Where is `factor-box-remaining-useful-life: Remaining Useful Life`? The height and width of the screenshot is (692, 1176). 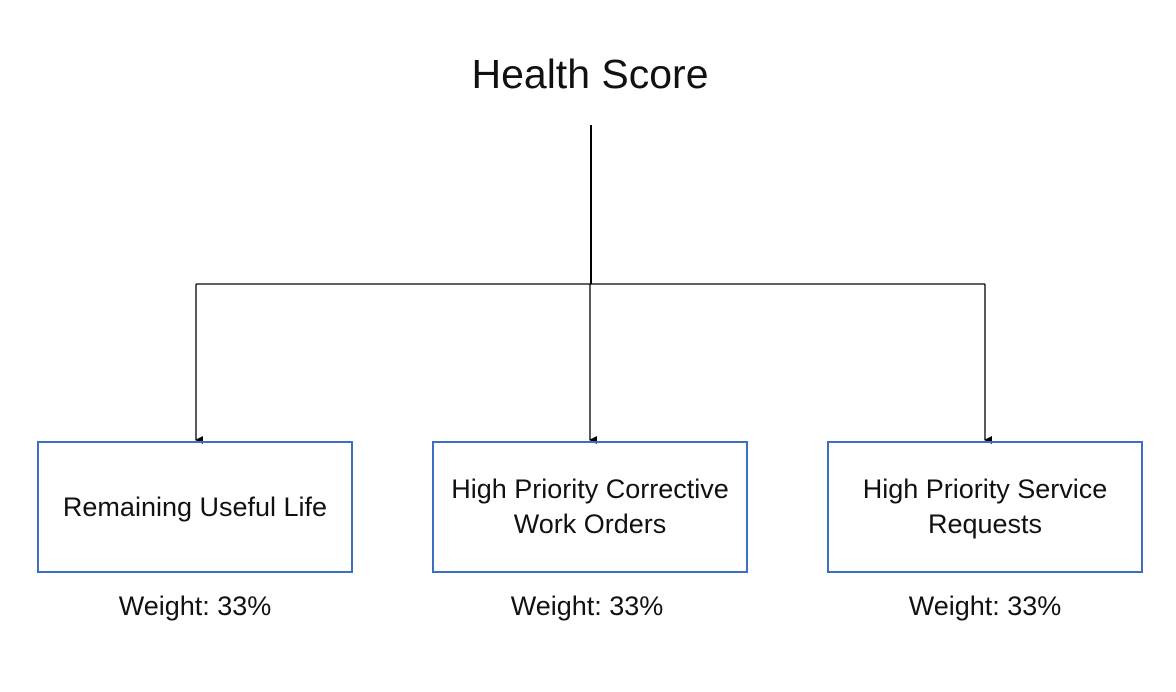 factor-box-remaining-useful-life: Remaining Useful Life is located at coordinates (195, 507).